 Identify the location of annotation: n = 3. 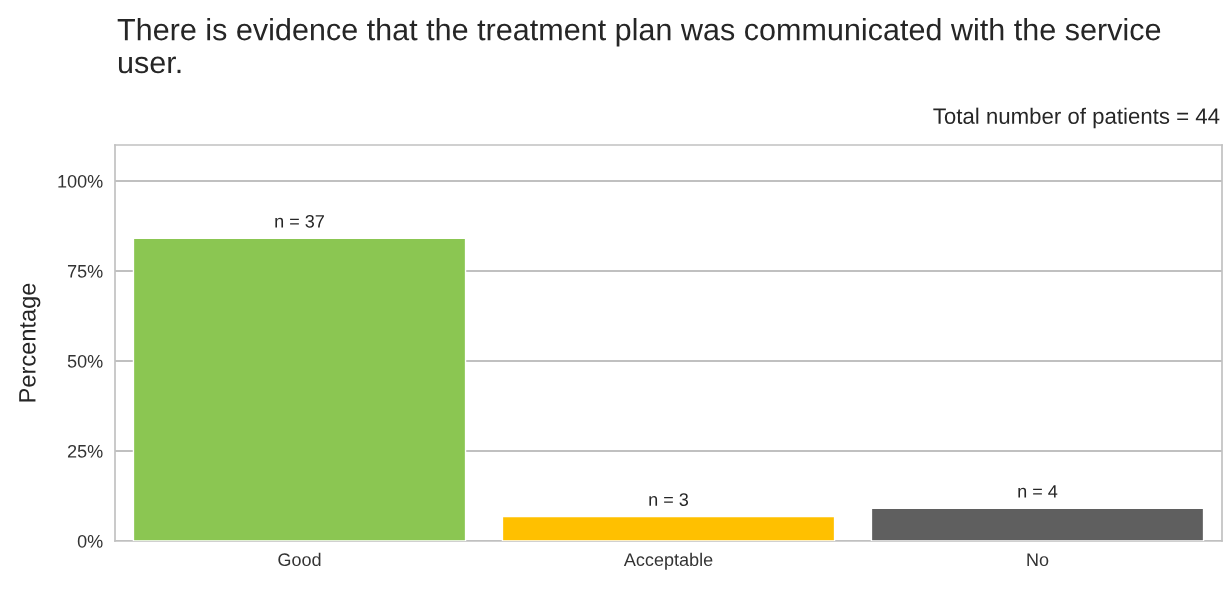
(669, 500).